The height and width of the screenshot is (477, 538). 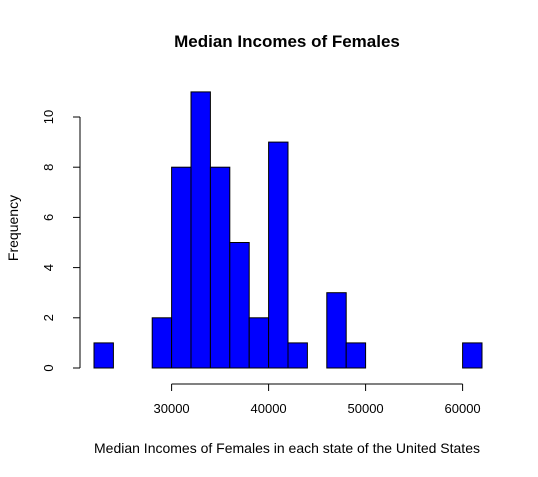 What do you see at coordinates (48, 117) in the screenshot?
I see `y-tick-label: 10` at bounding box center [48, 117].